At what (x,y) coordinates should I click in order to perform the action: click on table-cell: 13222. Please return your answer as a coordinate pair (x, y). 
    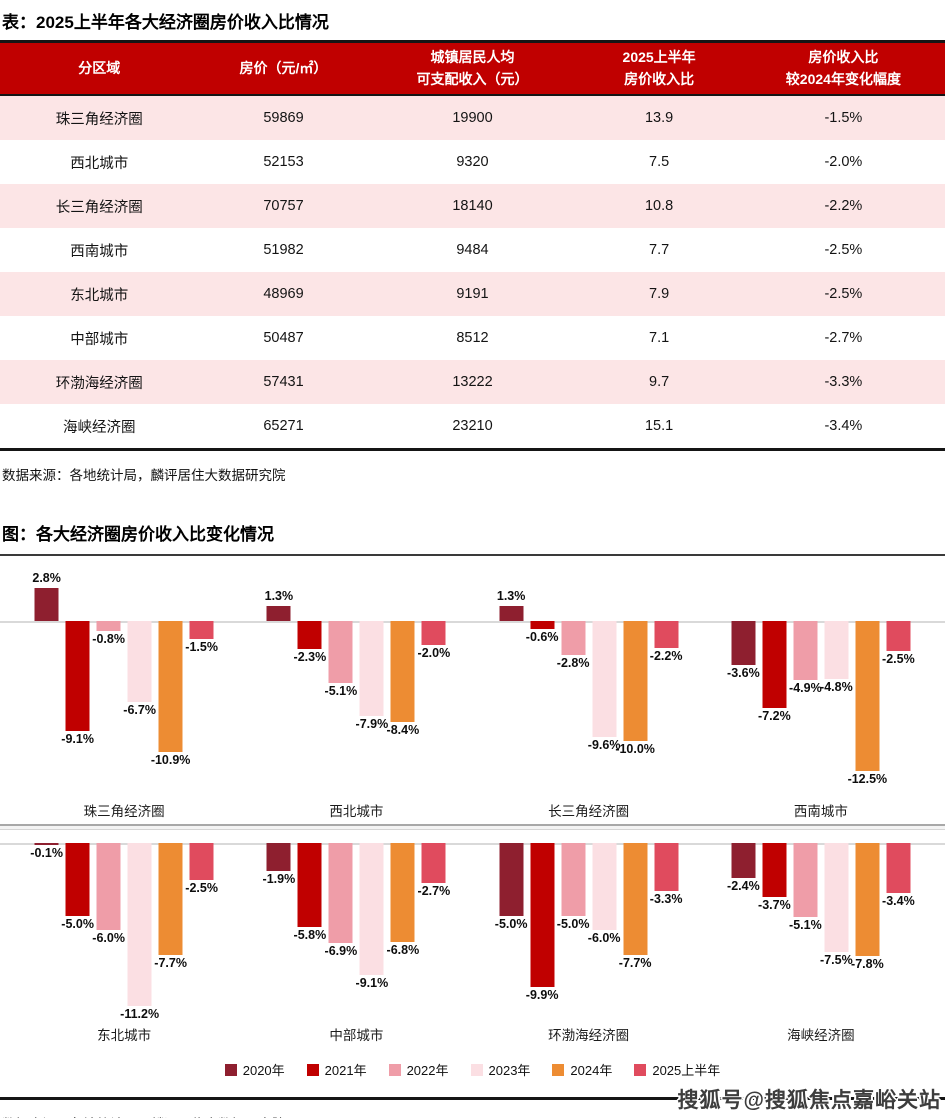
    Looking at the image, I should click on (472, 382).